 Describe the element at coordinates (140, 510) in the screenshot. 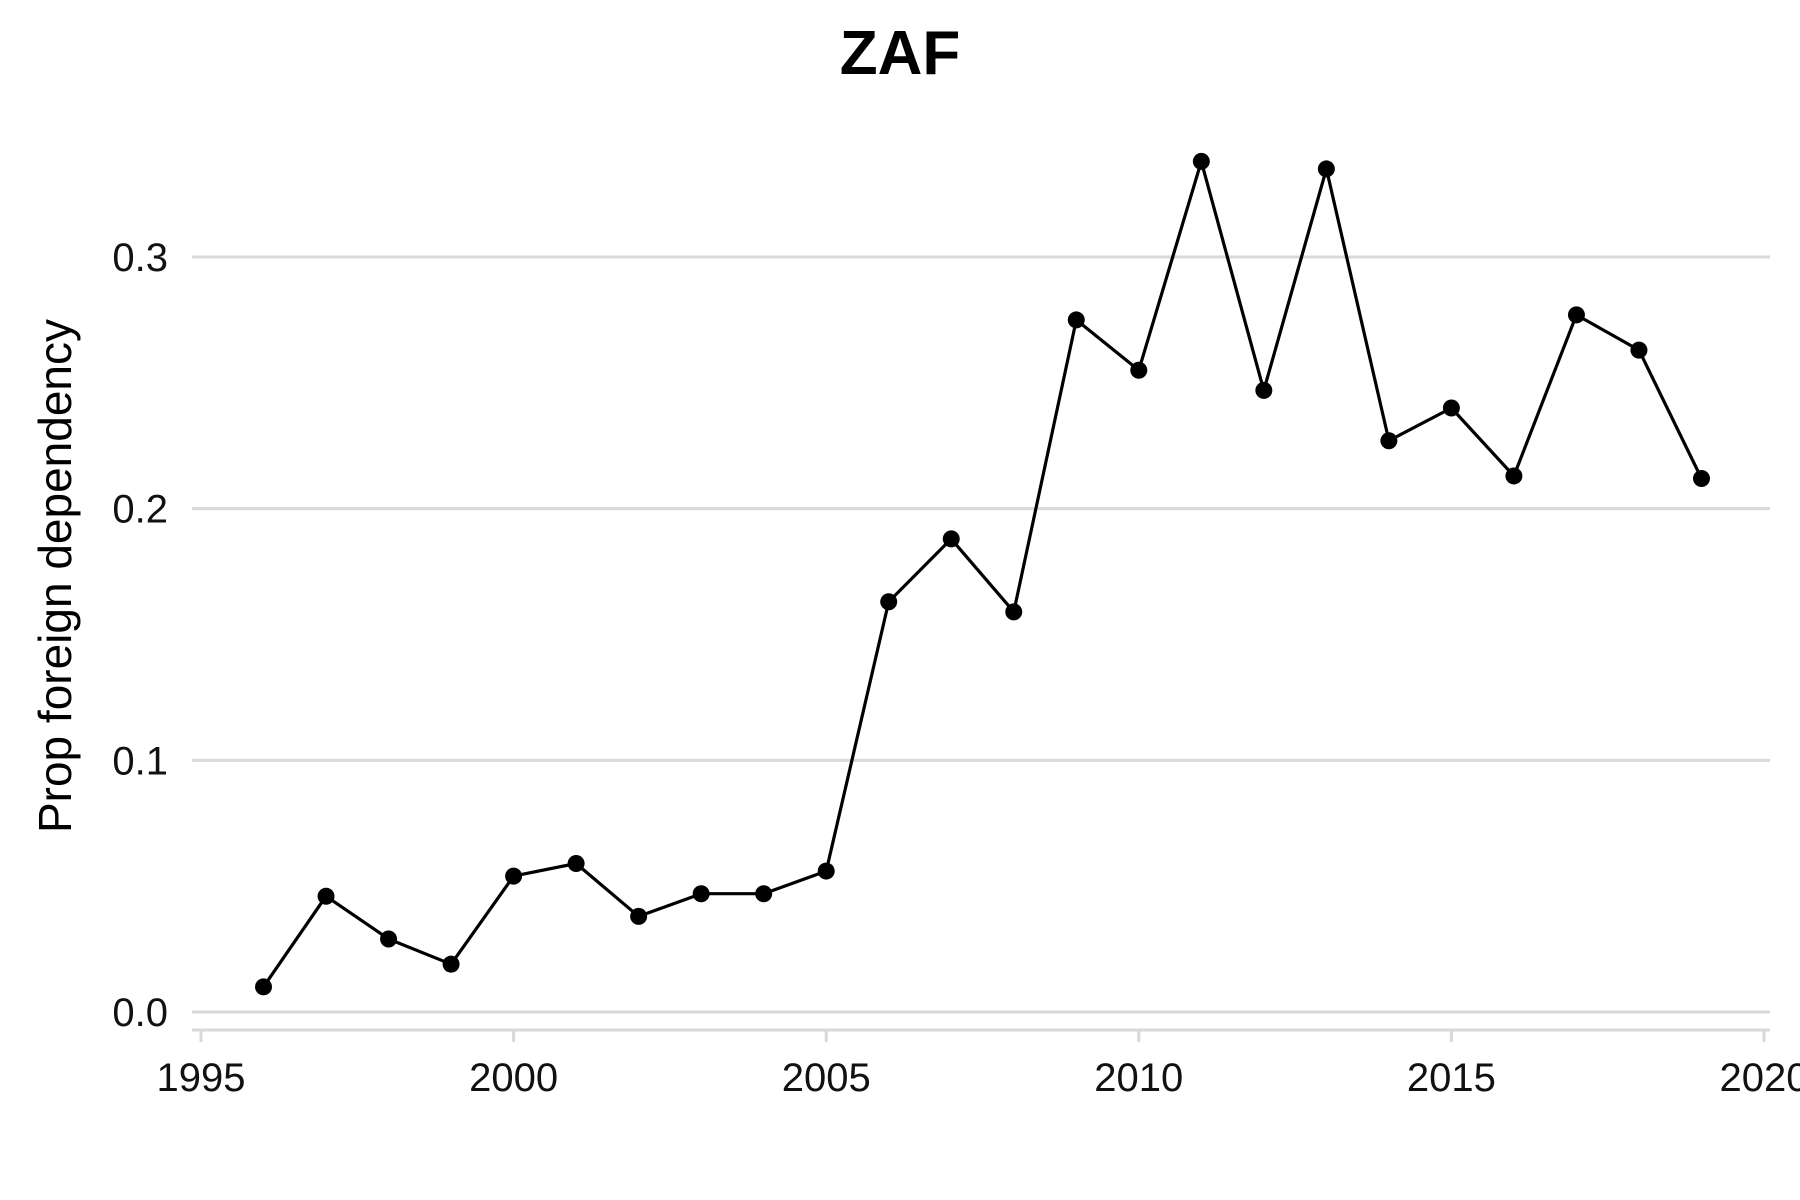

I see `y-tick-label: 0.2` at that location.